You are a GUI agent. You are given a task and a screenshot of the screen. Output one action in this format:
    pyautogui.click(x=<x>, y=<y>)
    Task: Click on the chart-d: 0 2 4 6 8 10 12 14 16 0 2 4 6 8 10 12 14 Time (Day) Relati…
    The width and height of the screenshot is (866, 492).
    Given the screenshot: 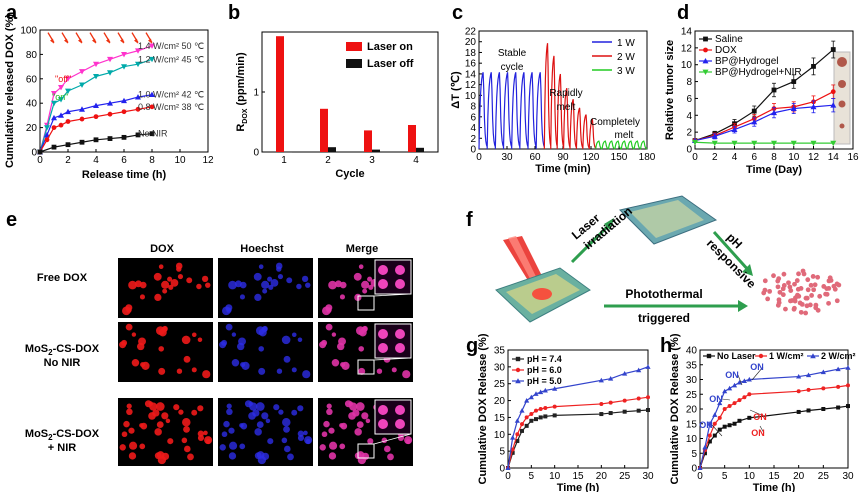 What is the action you would take?
    pyautogui.click(x=761, y=102)
    